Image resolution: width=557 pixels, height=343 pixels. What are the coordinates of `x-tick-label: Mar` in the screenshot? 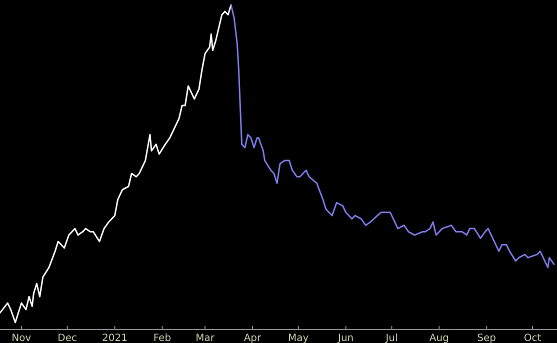 It's located at (206, 338).